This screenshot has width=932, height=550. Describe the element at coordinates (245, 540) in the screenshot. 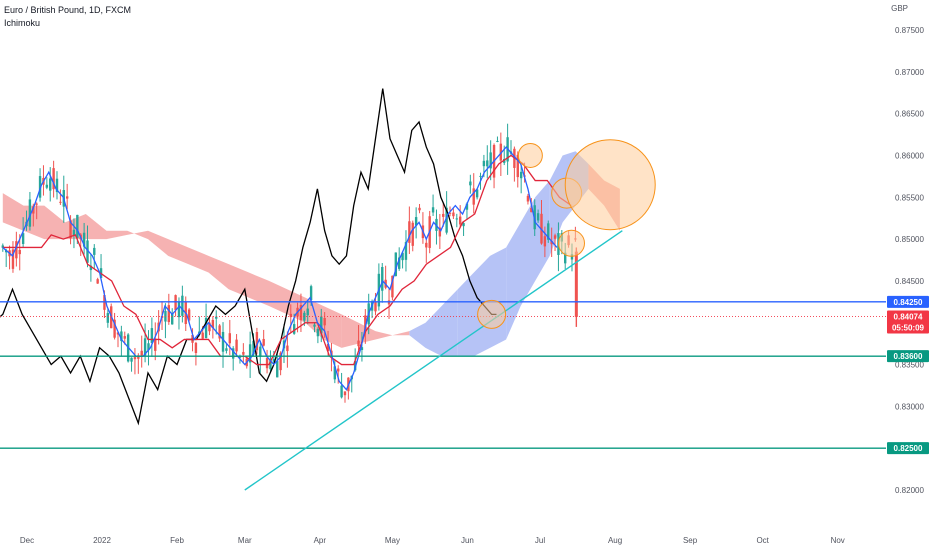

I see `x-tick-label: Mar` at that location.